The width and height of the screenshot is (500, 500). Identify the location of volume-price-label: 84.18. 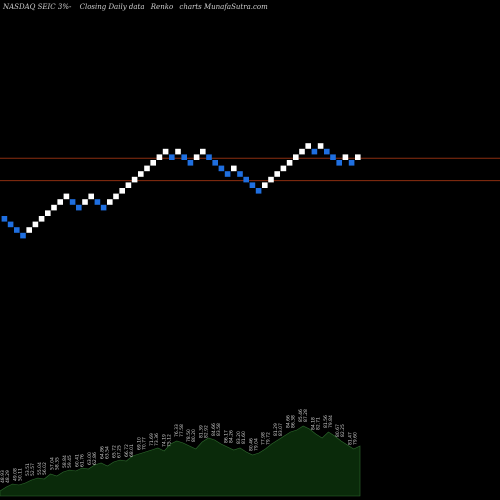
(313, 423).